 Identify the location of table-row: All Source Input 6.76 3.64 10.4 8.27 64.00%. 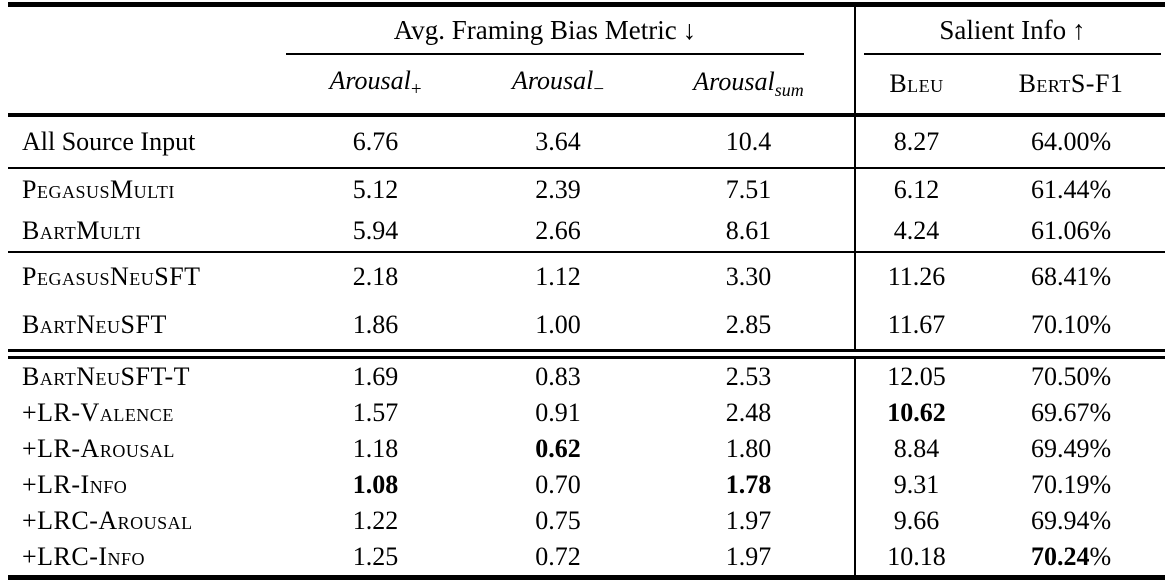
(586, 141).